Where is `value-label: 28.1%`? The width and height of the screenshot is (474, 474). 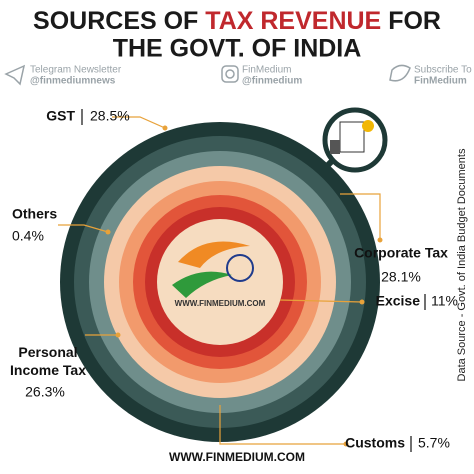
value-label: 28.1% is located at coordinates (401, 277).